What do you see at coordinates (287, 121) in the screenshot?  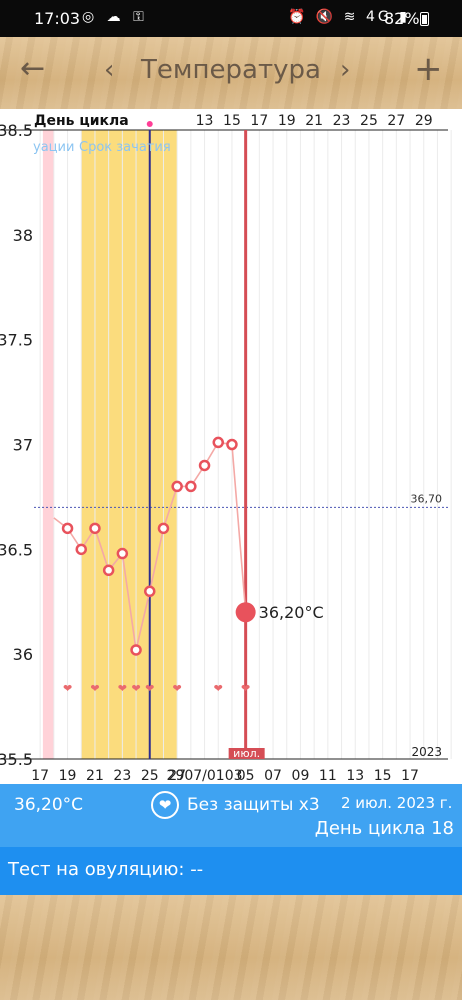 I see `cycle-day-tick-label: 19` at bounding box center [287, 121].